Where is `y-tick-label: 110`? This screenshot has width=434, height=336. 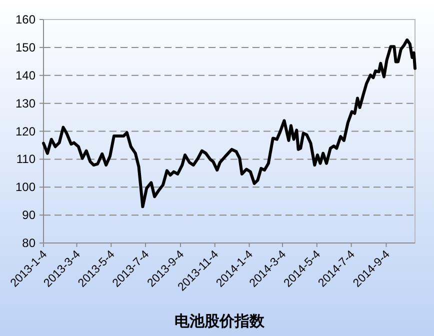 y-tick-label: 110 is located at coordinates (26, 159).